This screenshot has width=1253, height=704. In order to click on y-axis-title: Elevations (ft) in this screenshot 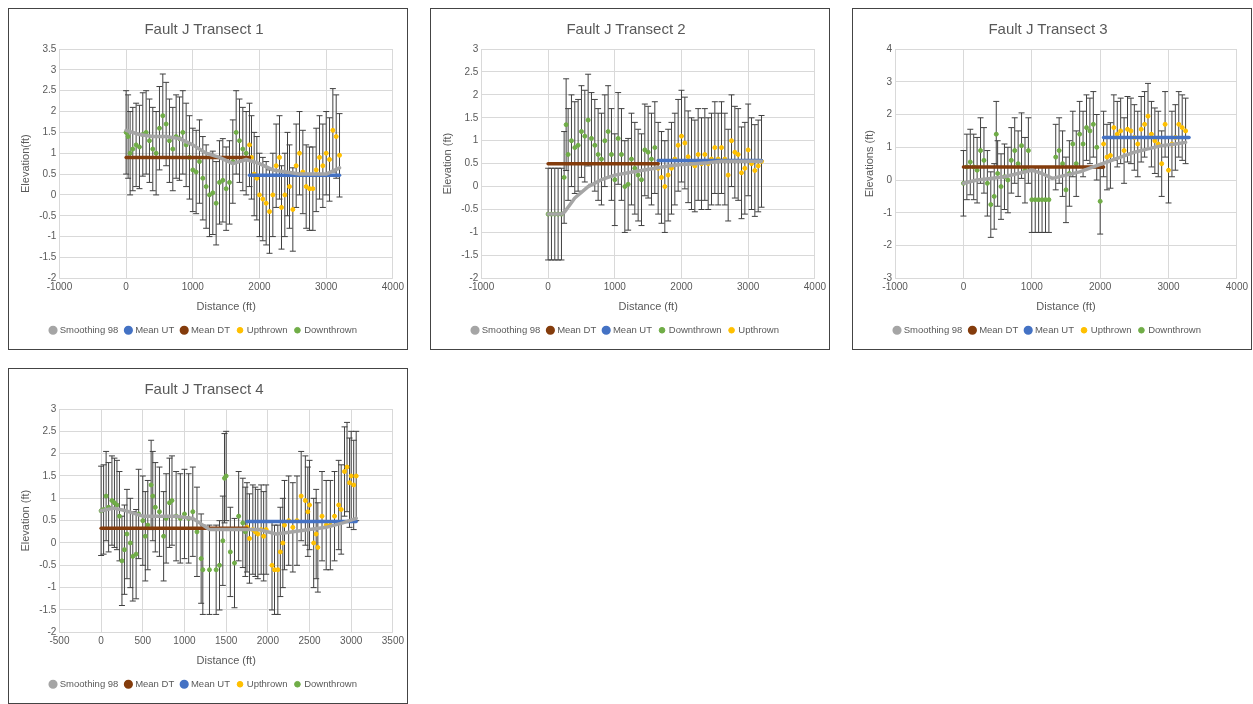, I will do `click(868, 164)`.